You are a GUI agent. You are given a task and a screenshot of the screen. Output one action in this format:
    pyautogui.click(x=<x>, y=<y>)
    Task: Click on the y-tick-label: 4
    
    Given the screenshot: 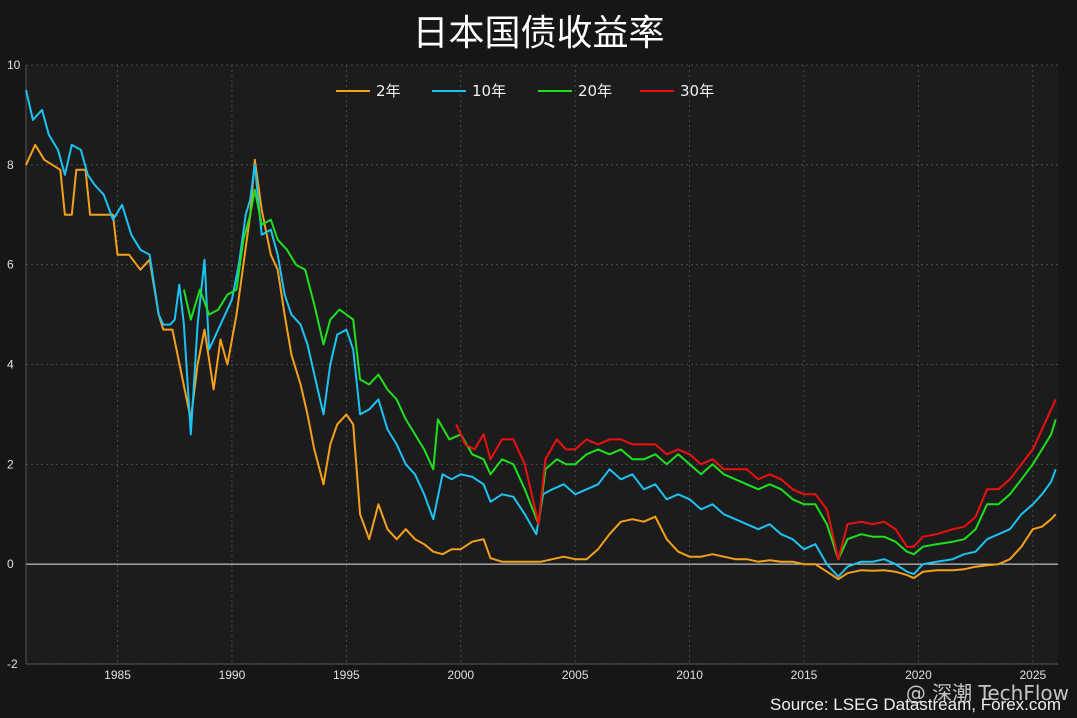 What is the action you would take?
    pyautogui.click(x=10, y=365)
    